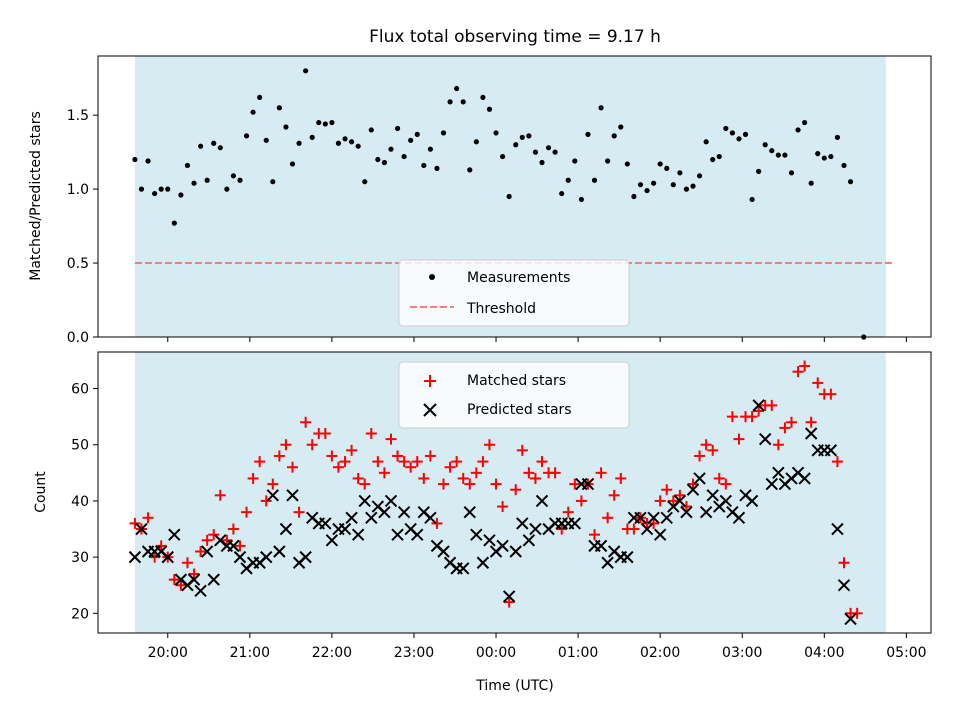 The image size is (960, 724). Describe the element at coordinates (824, 653) in the screenshot. I see `x-tick-label: 04:00` at that location.